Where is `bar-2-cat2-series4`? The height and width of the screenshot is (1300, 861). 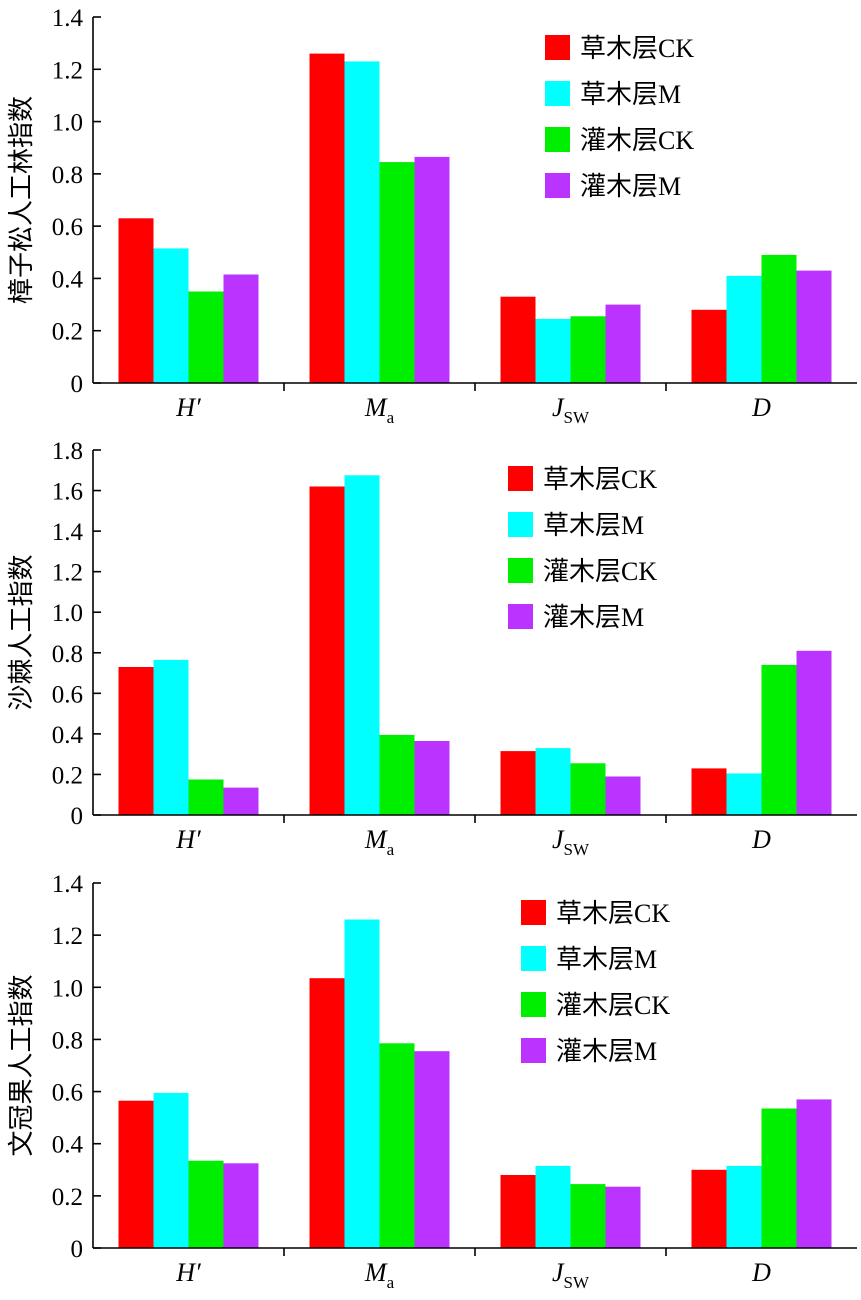 bar-2-cat2-series4 is located at coordinates (432, 778).